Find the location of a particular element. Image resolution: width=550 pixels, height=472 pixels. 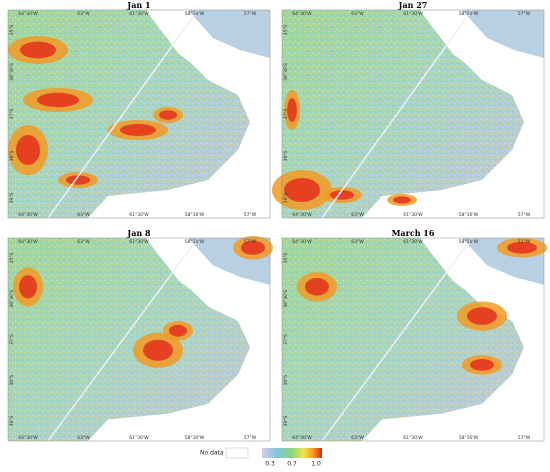

panel-title: March 16 is located at coordinates (413, 233).